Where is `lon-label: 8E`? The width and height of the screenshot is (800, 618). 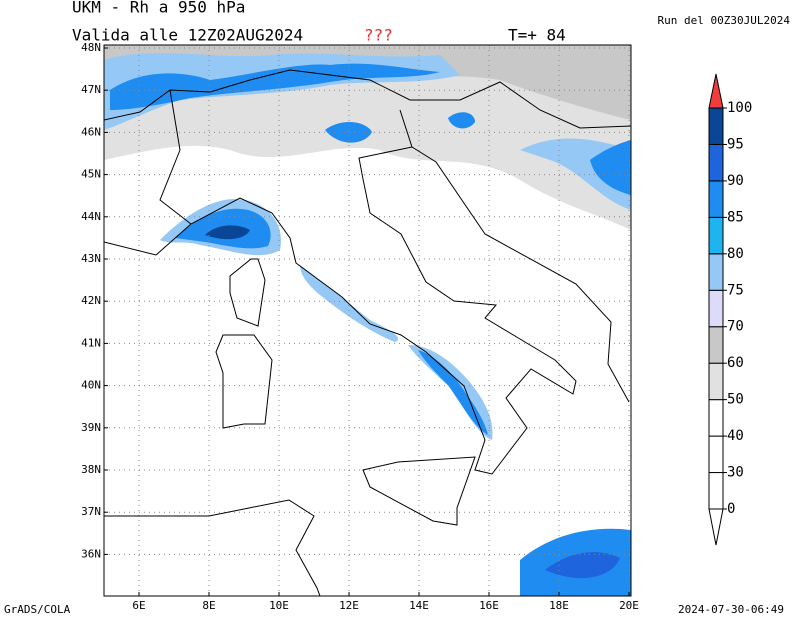 lon-label: 8E is located at coordinates (208, 605).